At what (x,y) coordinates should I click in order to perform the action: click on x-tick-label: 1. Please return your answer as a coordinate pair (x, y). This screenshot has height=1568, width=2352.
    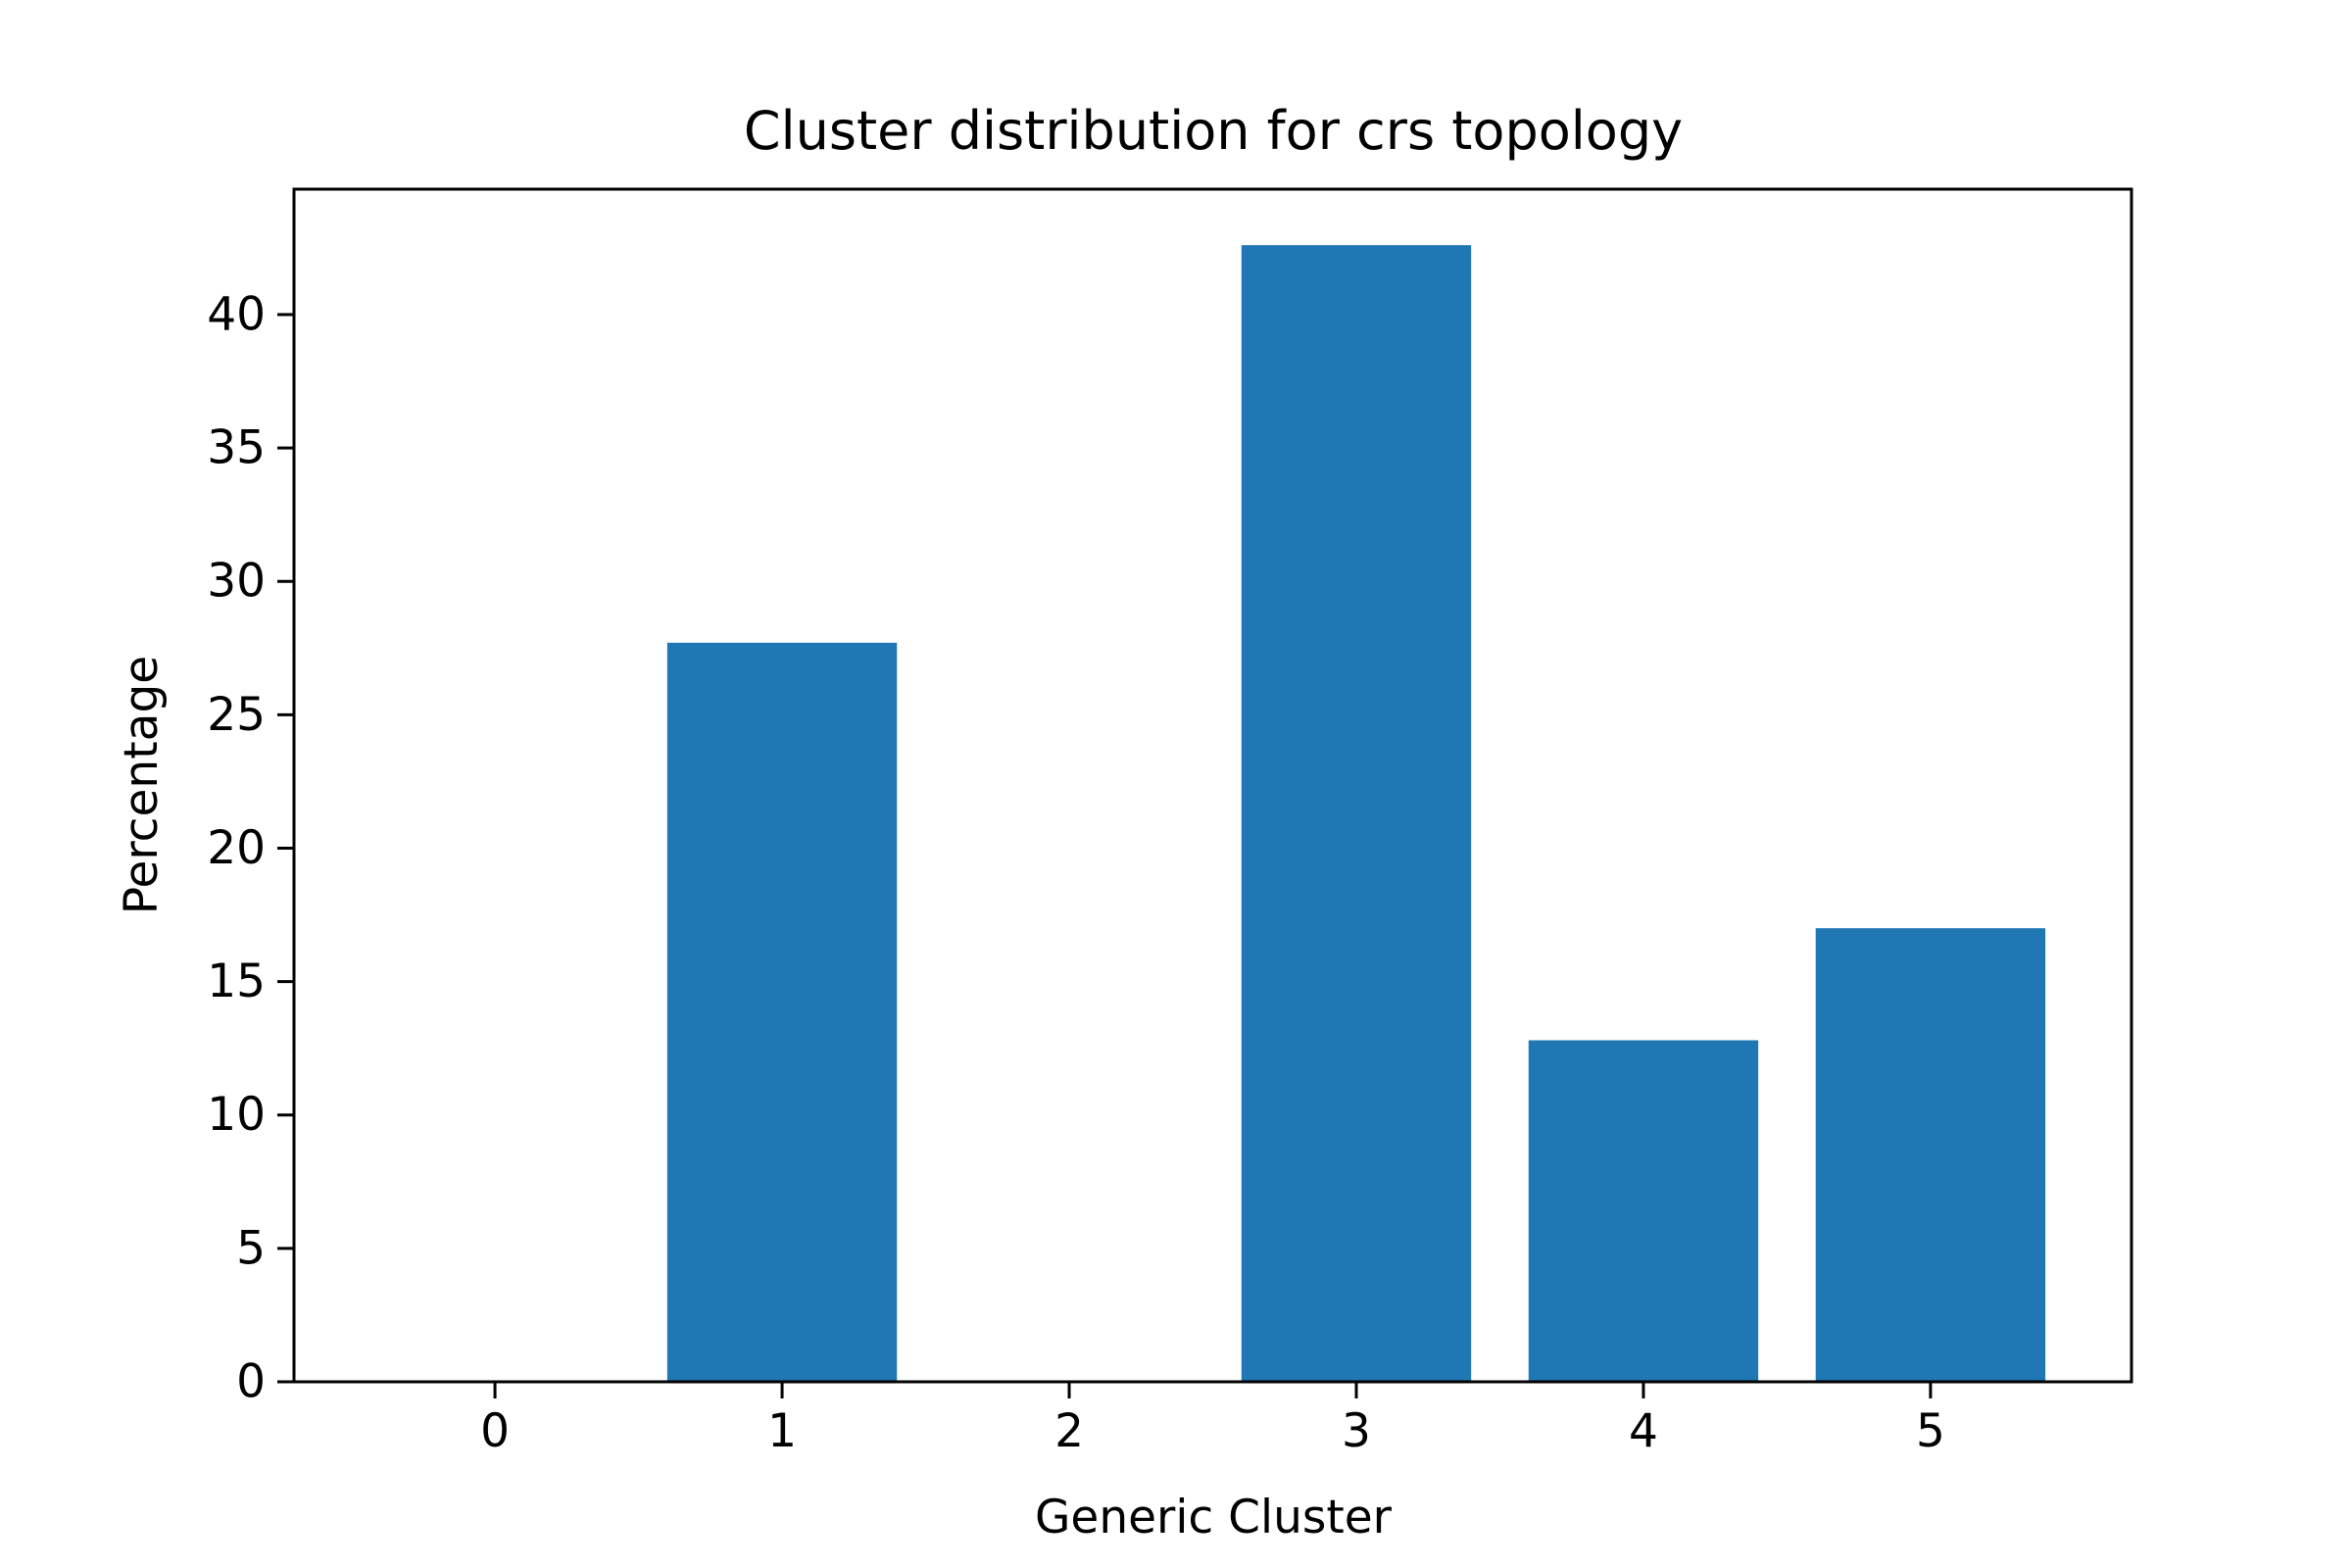
    Looking at the image, I should click on (782, 1431).